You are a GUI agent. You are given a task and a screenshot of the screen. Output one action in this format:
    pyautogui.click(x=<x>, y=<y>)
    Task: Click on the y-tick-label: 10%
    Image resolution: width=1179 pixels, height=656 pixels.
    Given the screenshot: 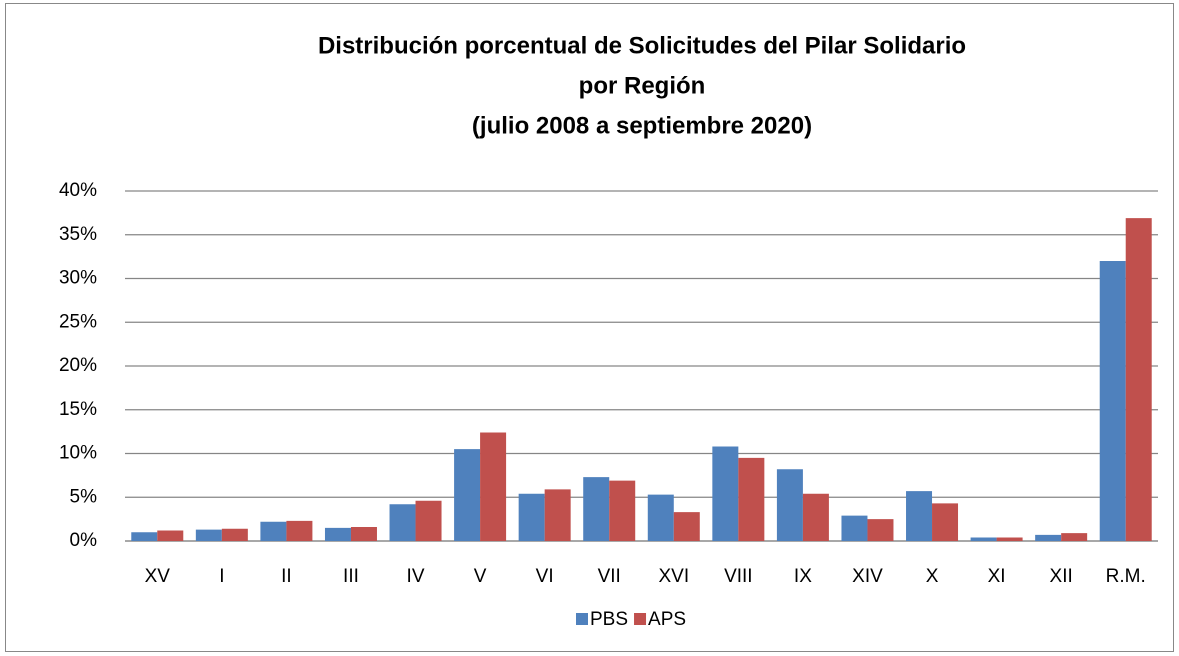 What is the action you would take?
    pyautogui.click(x=78, y=453)
    